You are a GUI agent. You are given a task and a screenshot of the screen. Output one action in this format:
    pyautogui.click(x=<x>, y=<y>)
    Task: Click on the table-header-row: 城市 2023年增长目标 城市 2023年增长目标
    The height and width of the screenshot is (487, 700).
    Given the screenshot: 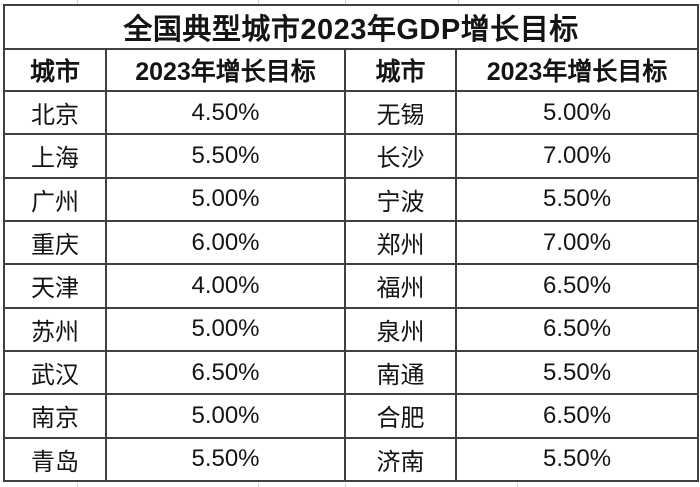 What is the action you would take?
    pyautogui.click(x=351, y=70)
    